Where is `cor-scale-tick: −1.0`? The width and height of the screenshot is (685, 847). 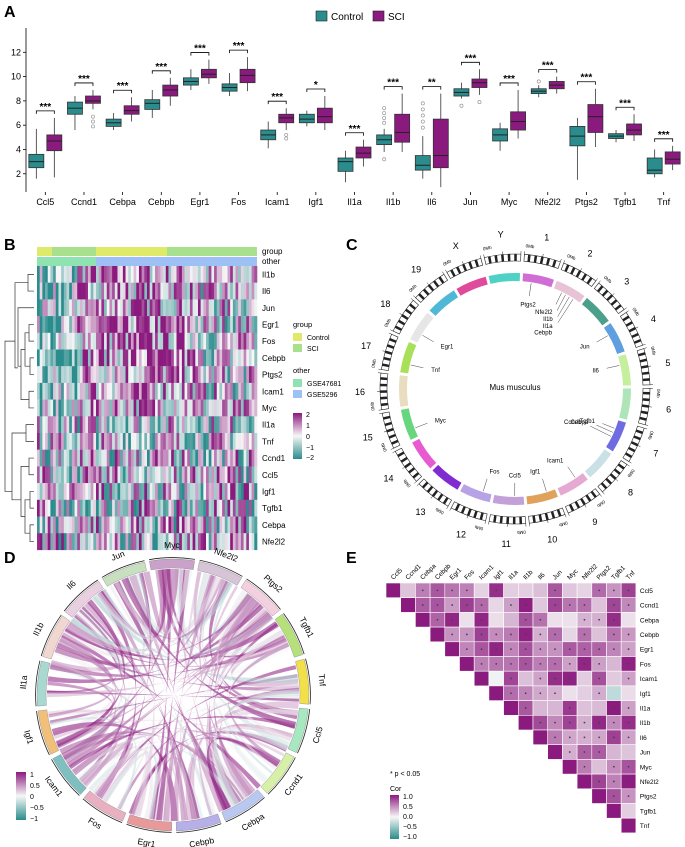
cor-scale-tick: −1.0 is located at coordinates (410, 837).